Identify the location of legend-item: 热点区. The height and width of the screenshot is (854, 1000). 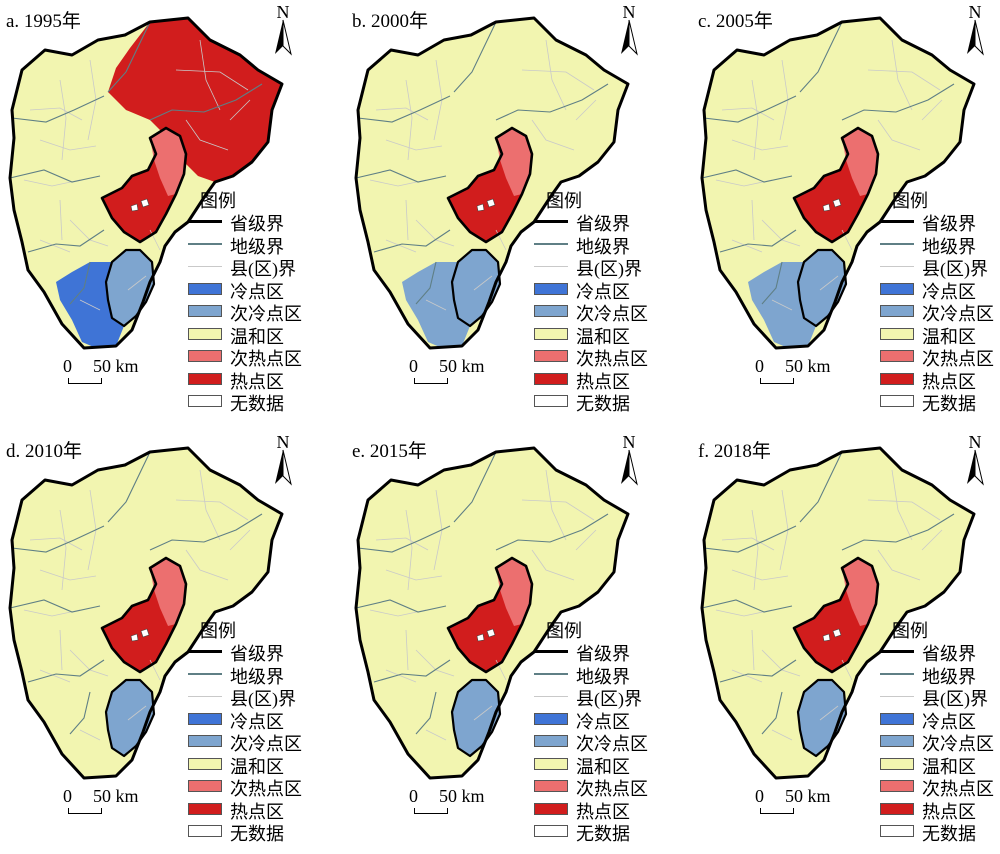
(940, 380).